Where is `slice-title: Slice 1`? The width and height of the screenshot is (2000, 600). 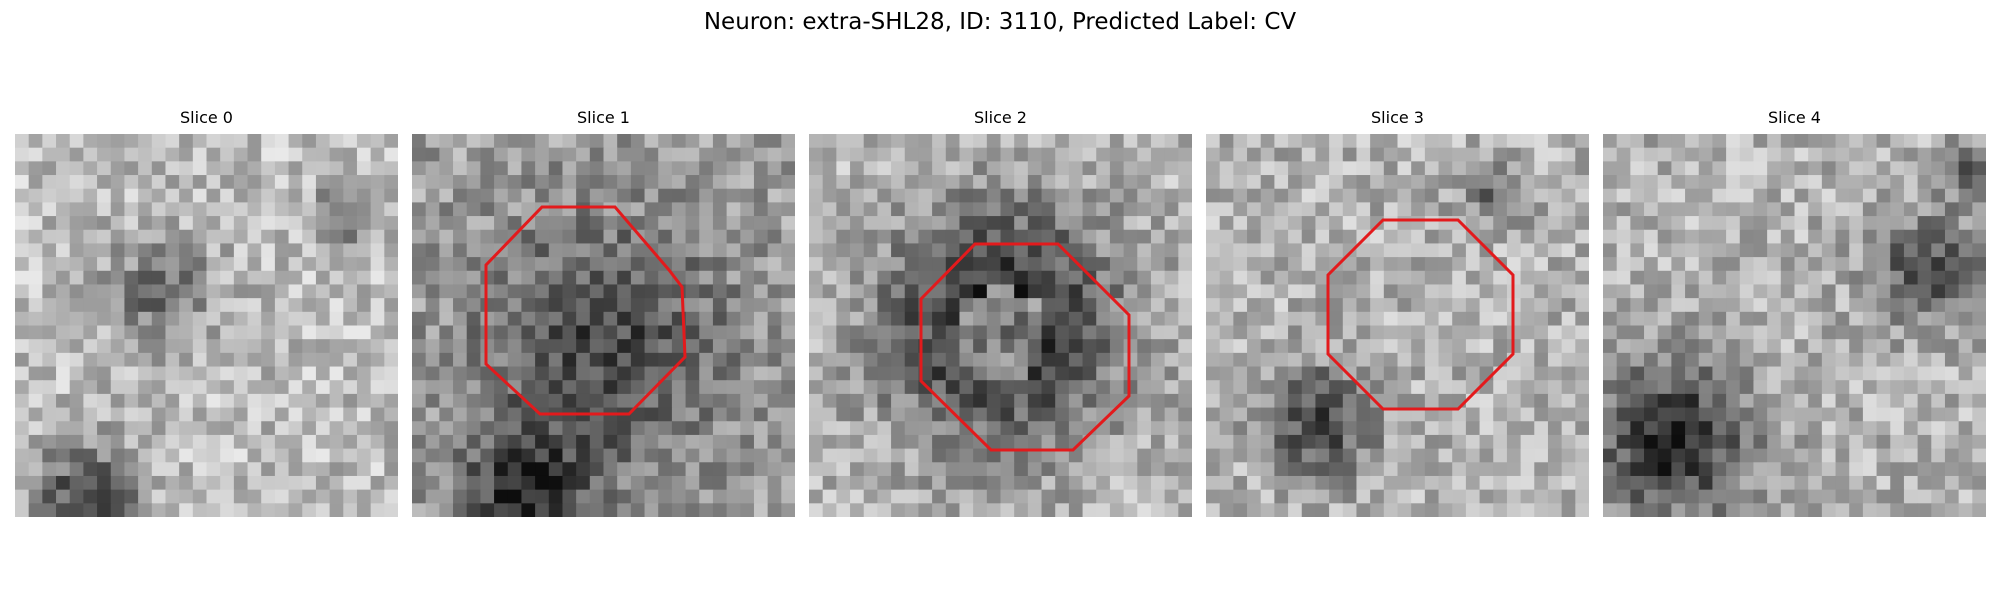 slice-title: Slice 1 is located at coordinates (603, 117).